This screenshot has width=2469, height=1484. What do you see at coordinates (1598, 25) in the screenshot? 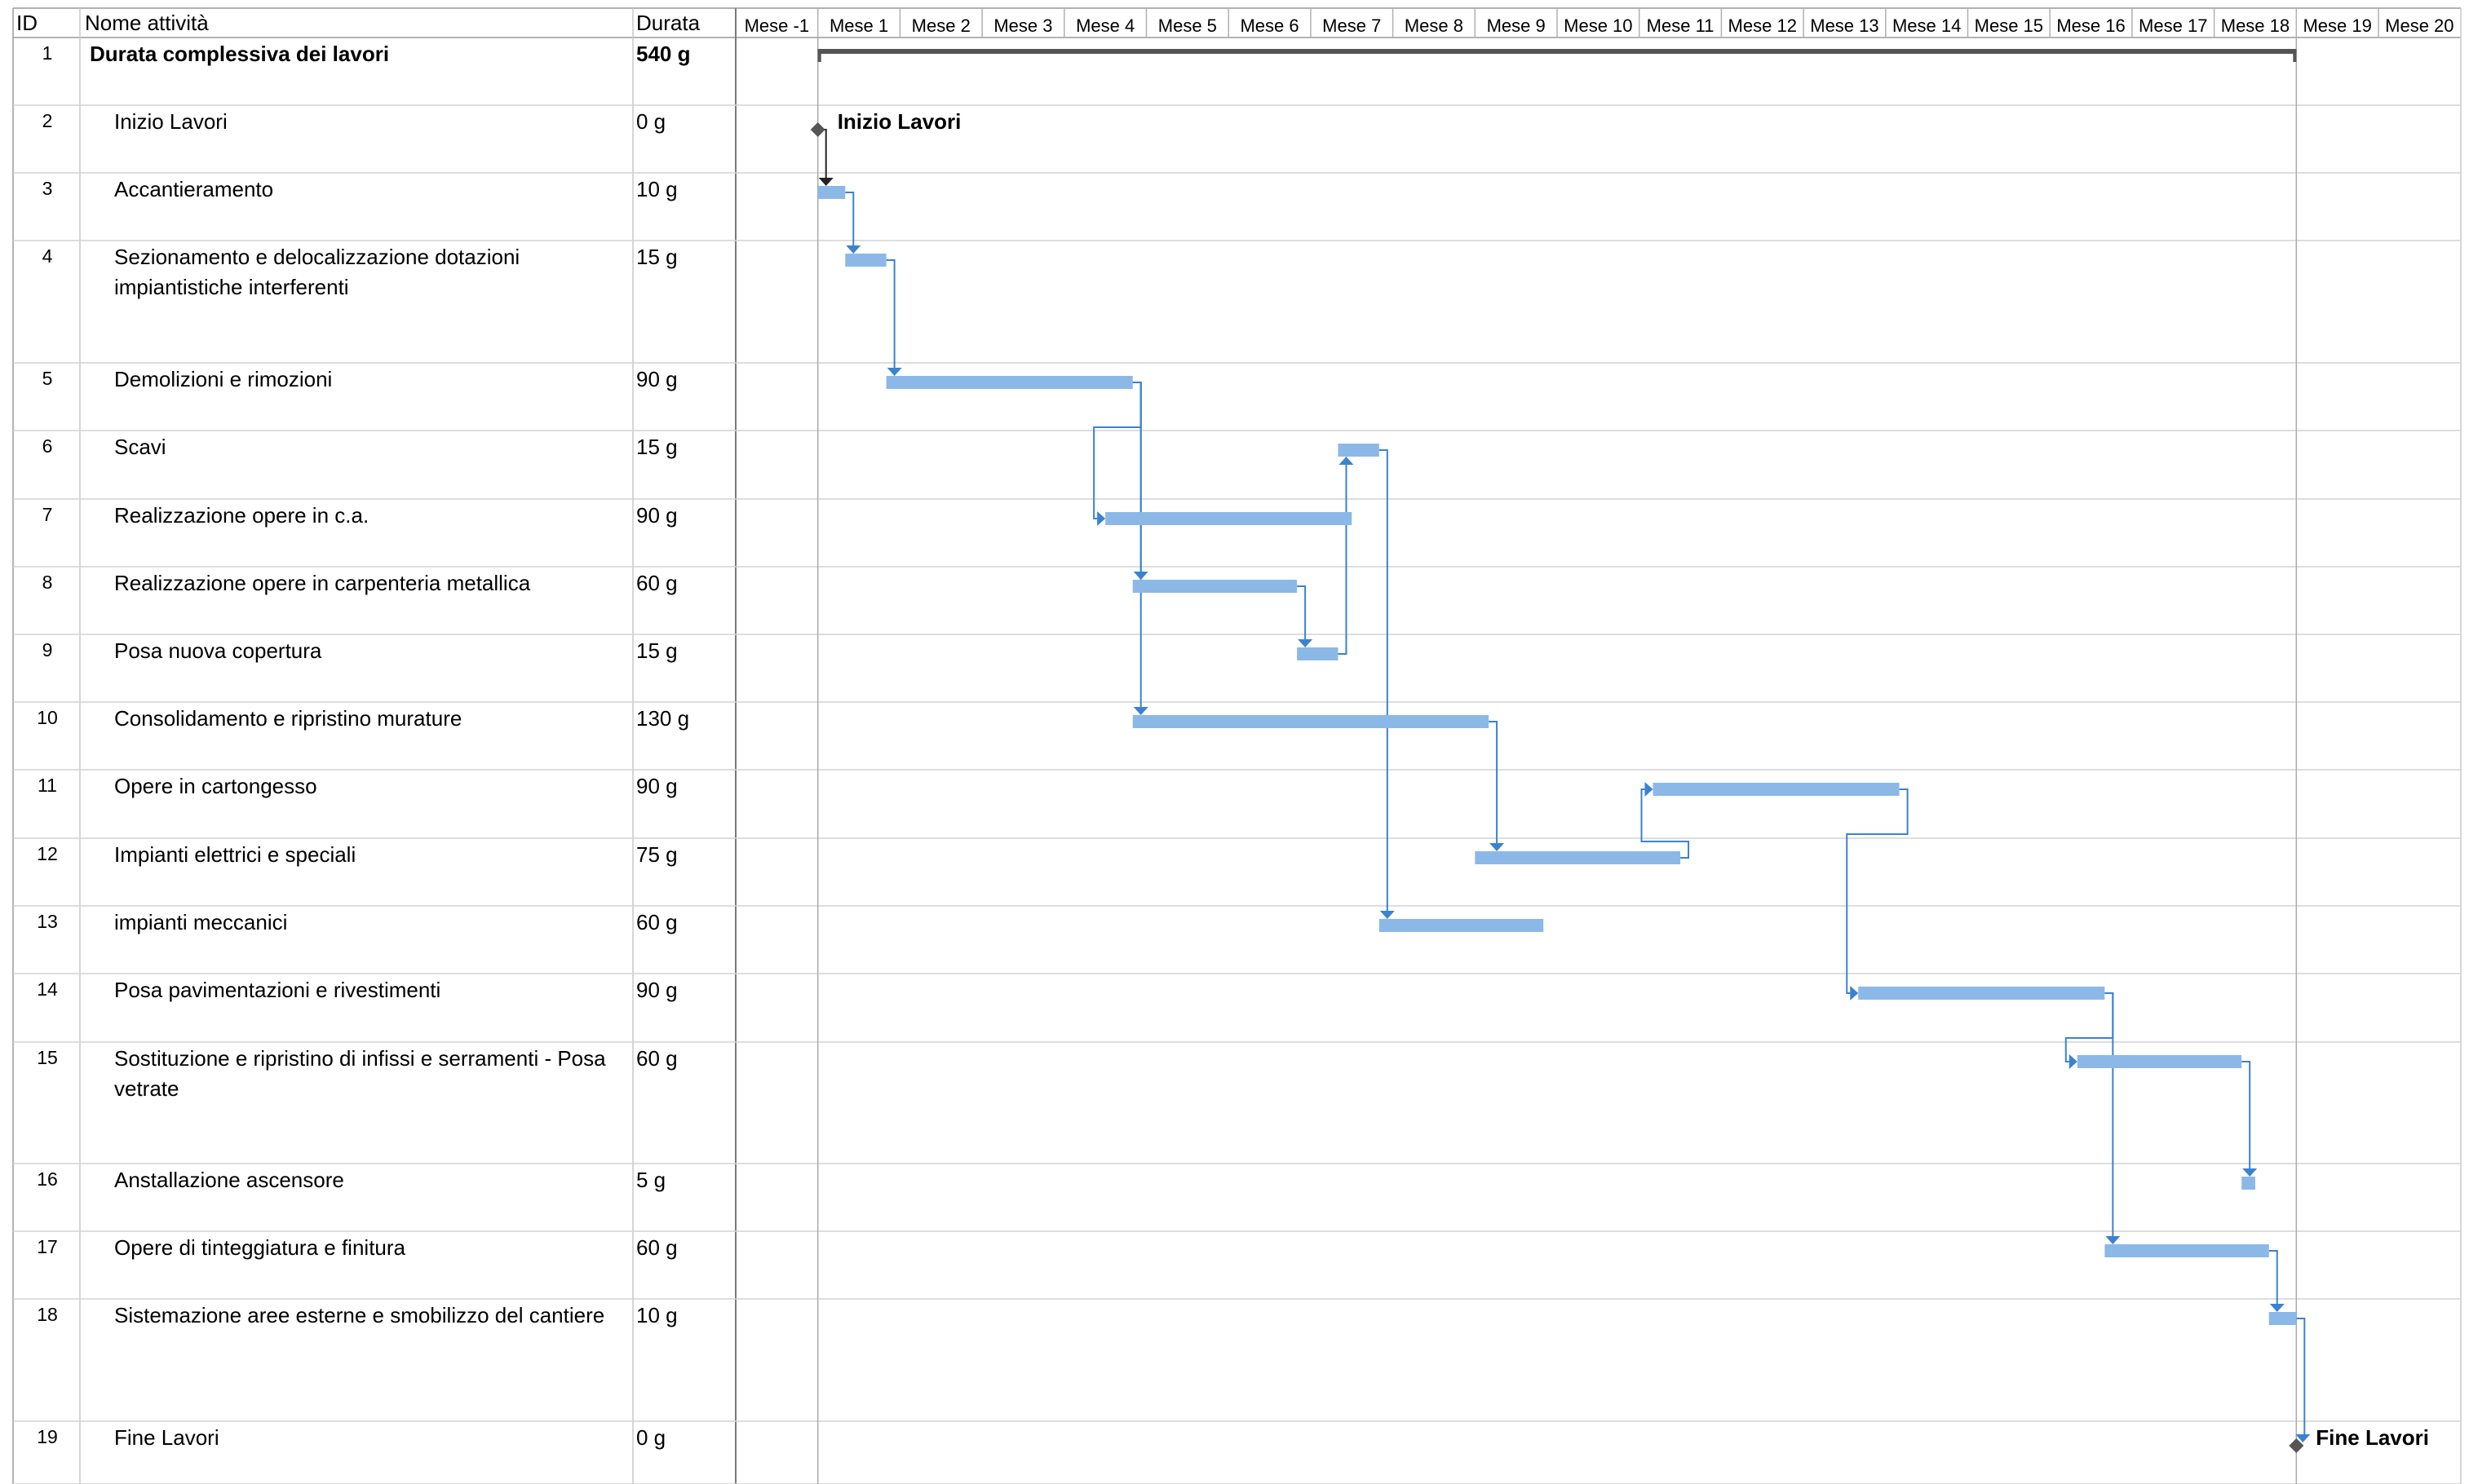
I see `timescale-label: Mese 10` at bounding box center [1598, 25].